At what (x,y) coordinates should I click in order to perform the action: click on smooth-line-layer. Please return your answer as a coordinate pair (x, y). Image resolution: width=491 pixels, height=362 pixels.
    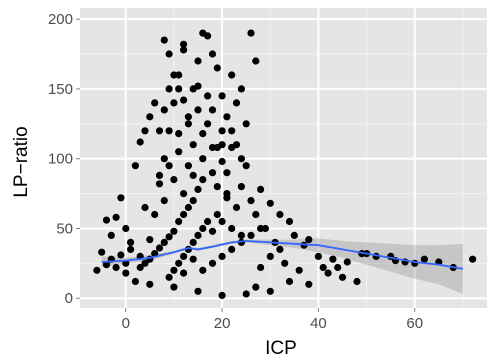
    Looking at the image, I should click on (282, 255).